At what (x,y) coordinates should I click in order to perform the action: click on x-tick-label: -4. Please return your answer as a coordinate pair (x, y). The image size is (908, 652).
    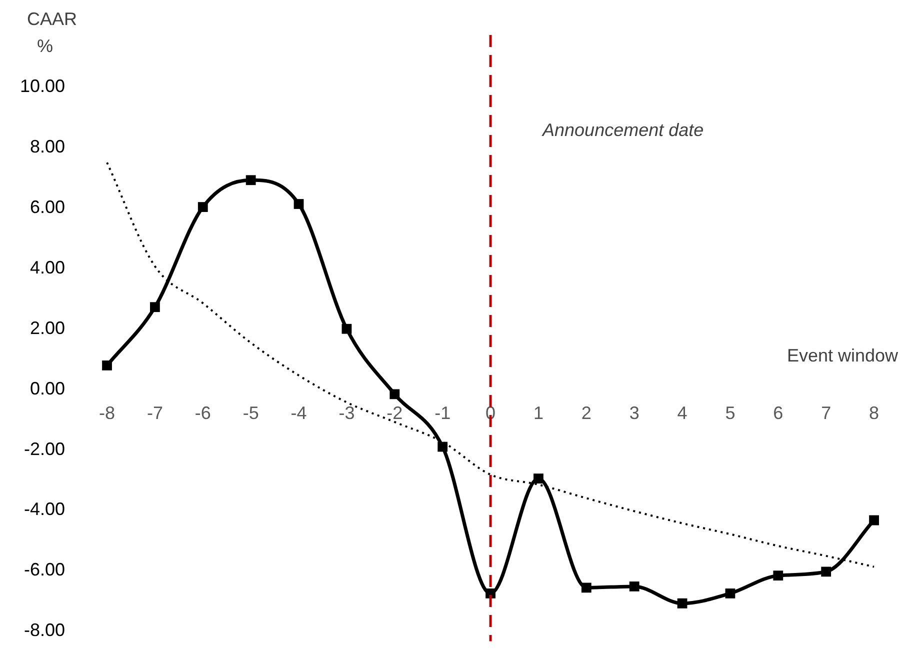
    Looking at the image, I should click on (298, 413).